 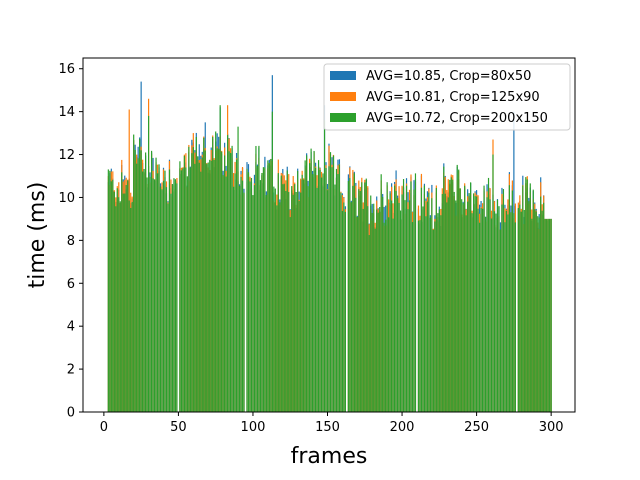 I want to click on x-axis-ticks: 0 50 100 150 200 250 300, so click(x=332, y=423).